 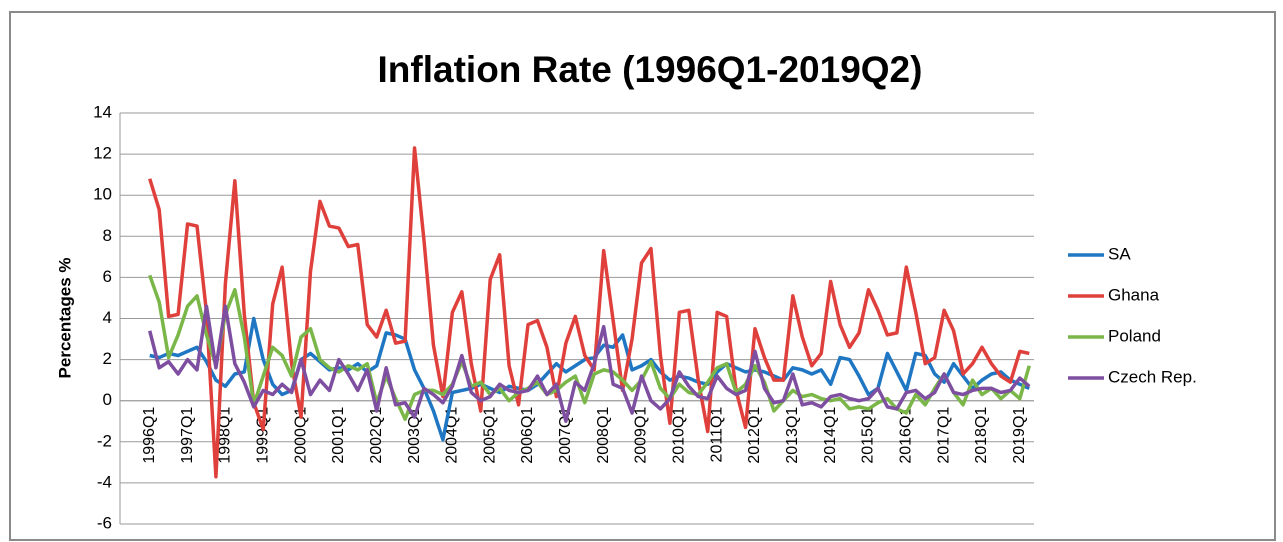 I want to click on y-axis-label: Percentages %, so click(x=64, y=318).